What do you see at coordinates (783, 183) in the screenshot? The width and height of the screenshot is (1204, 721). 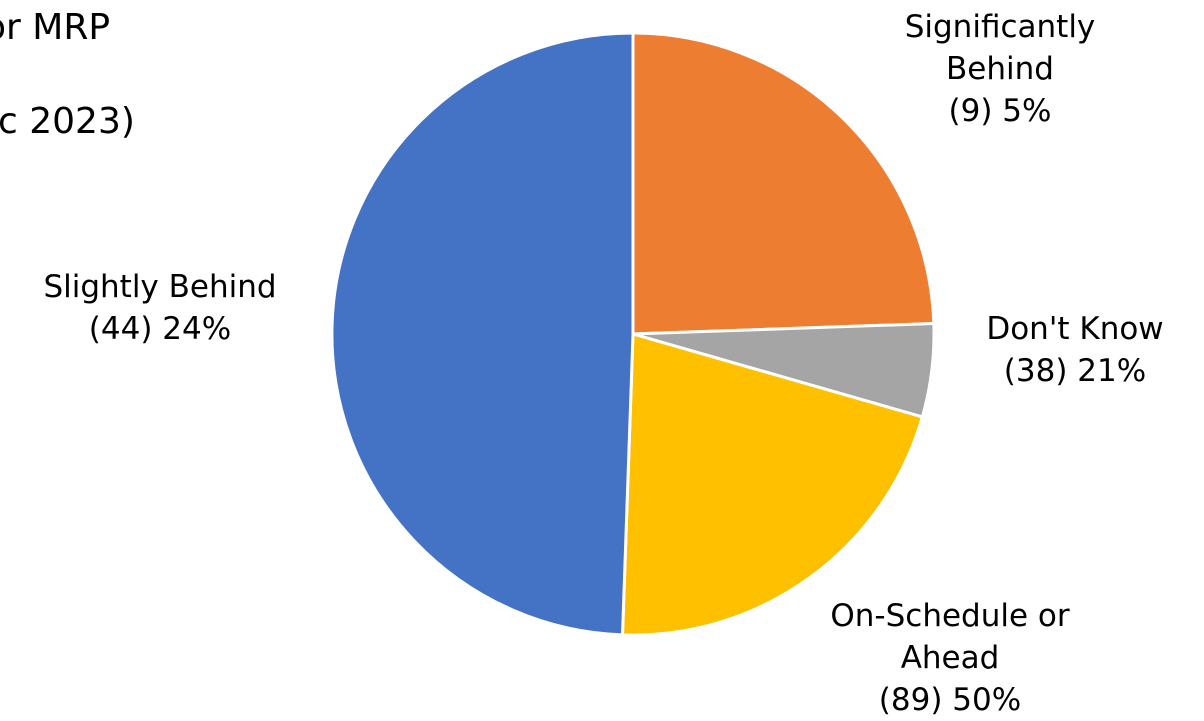 I see `pie-slice-slightly-behind` at bounding box center [783, 183].